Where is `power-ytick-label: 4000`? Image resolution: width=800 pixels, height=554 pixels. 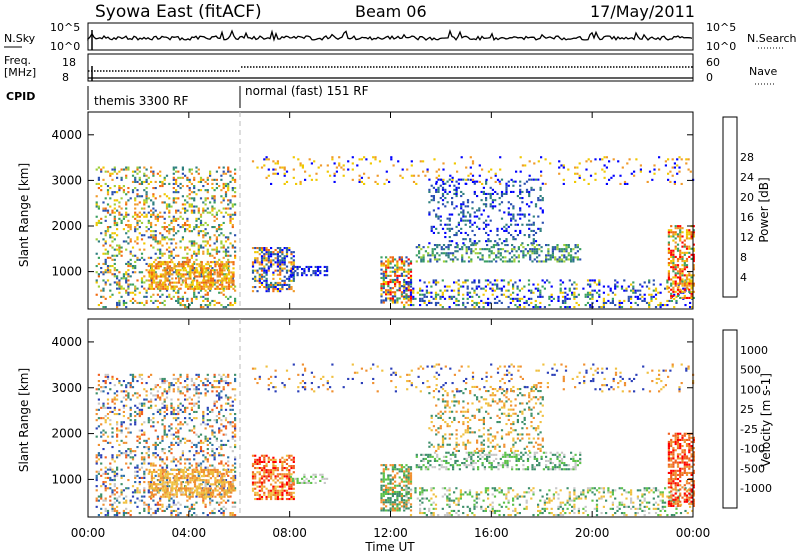 power-ytick-label: 4000 is located at coordinates (66, 135).